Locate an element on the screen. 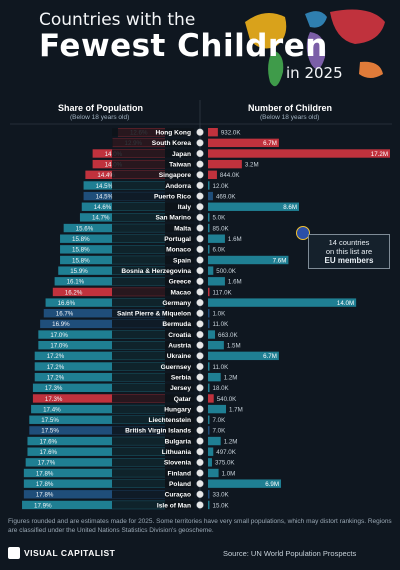  brand-name: VISUAL CAPITALIST is located at coordinates (70, 553).